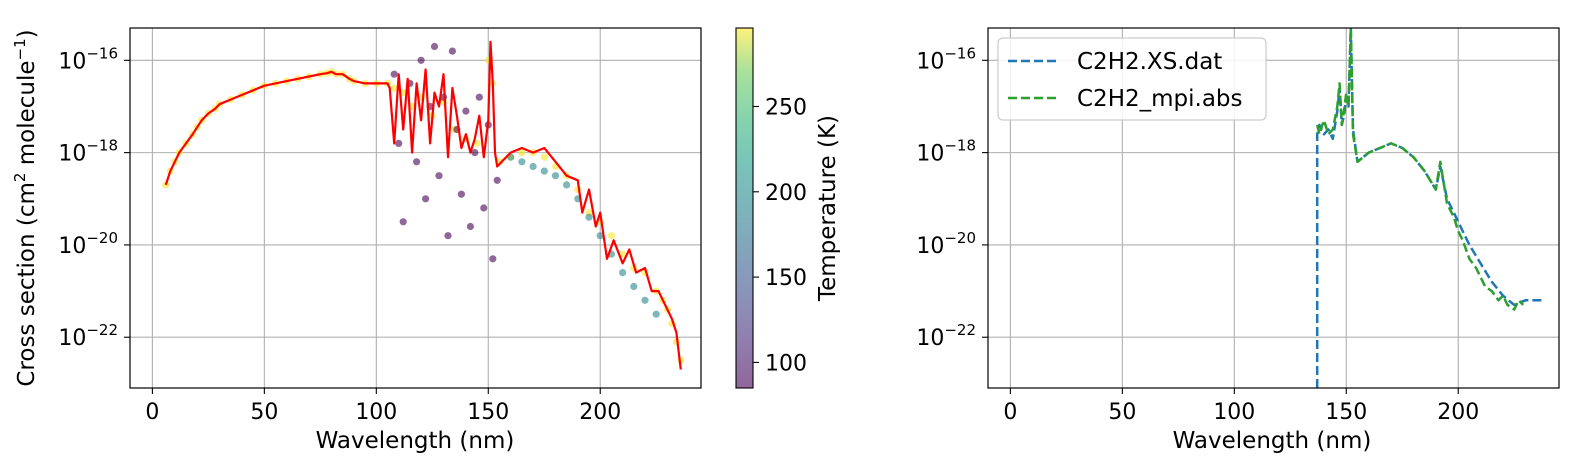 The width and height of the screenshot is (1579, 472). Describe the element at coordinates (25, 207) in the screenshot. I see `y-axis-label: Cross section (cm2 molecule−1)` at that location.